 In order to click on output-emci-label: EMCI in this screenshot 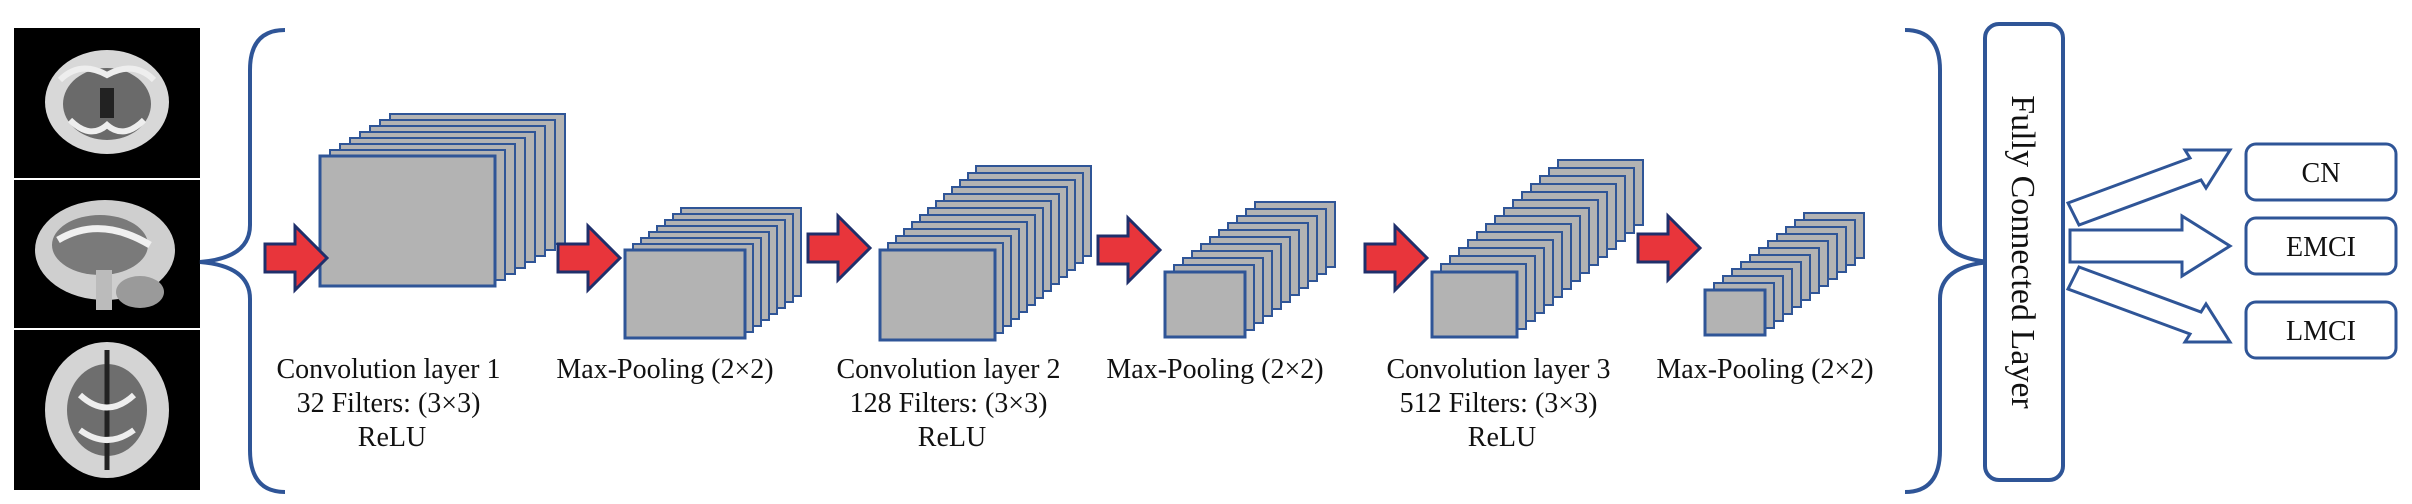, I will do `click(2321, 247)`.